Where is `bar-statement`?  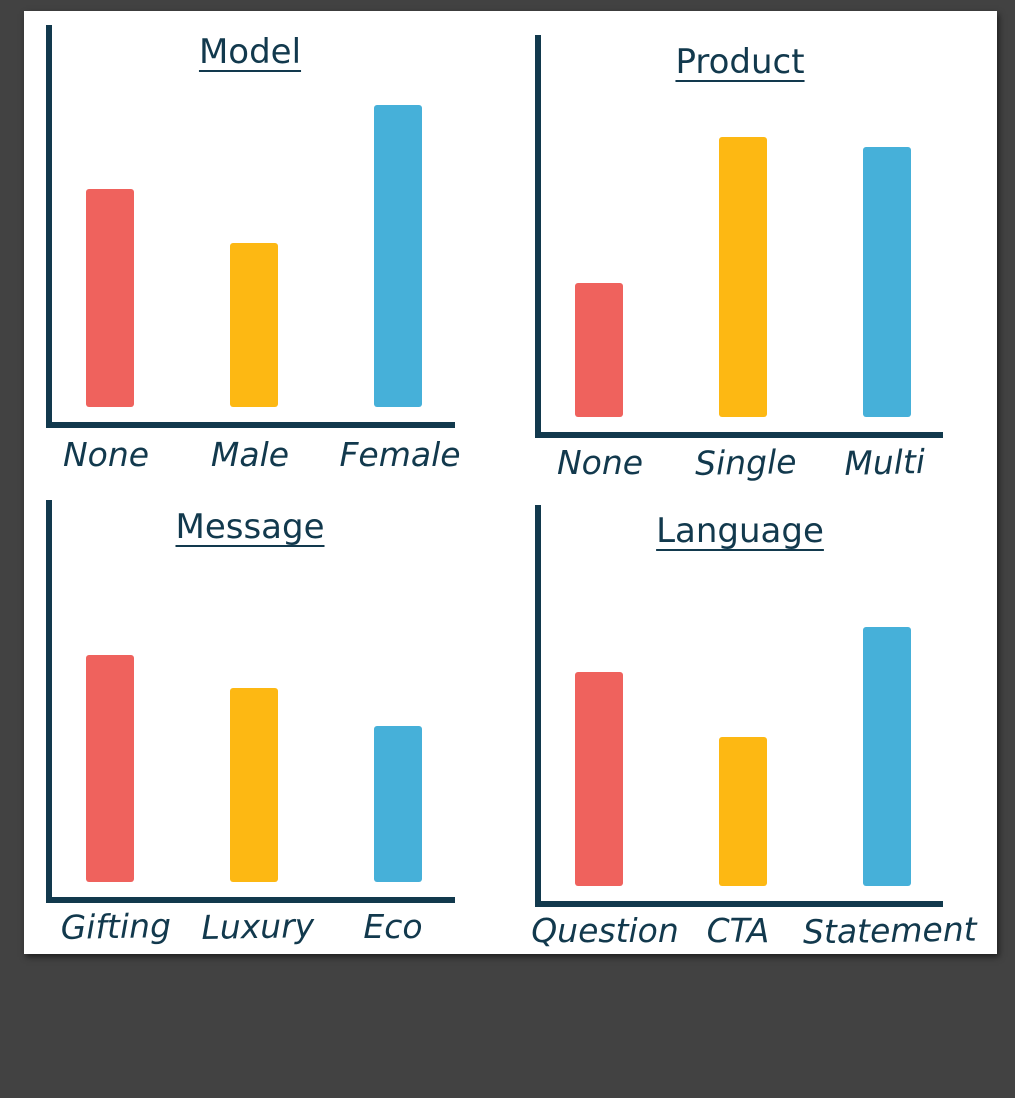
bar-statement is located at coordinates (887, 756).